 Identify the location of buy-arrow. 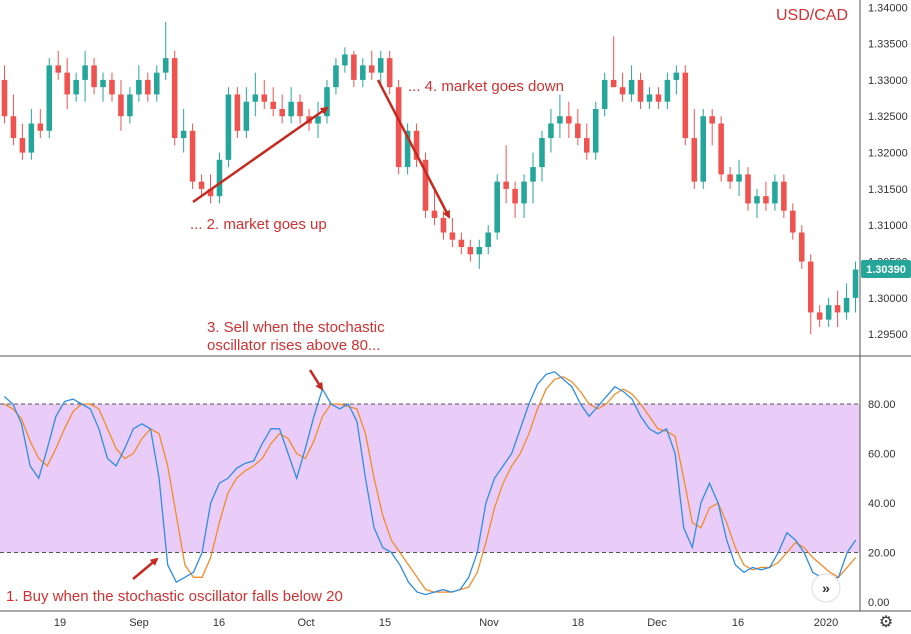
(145, 568).